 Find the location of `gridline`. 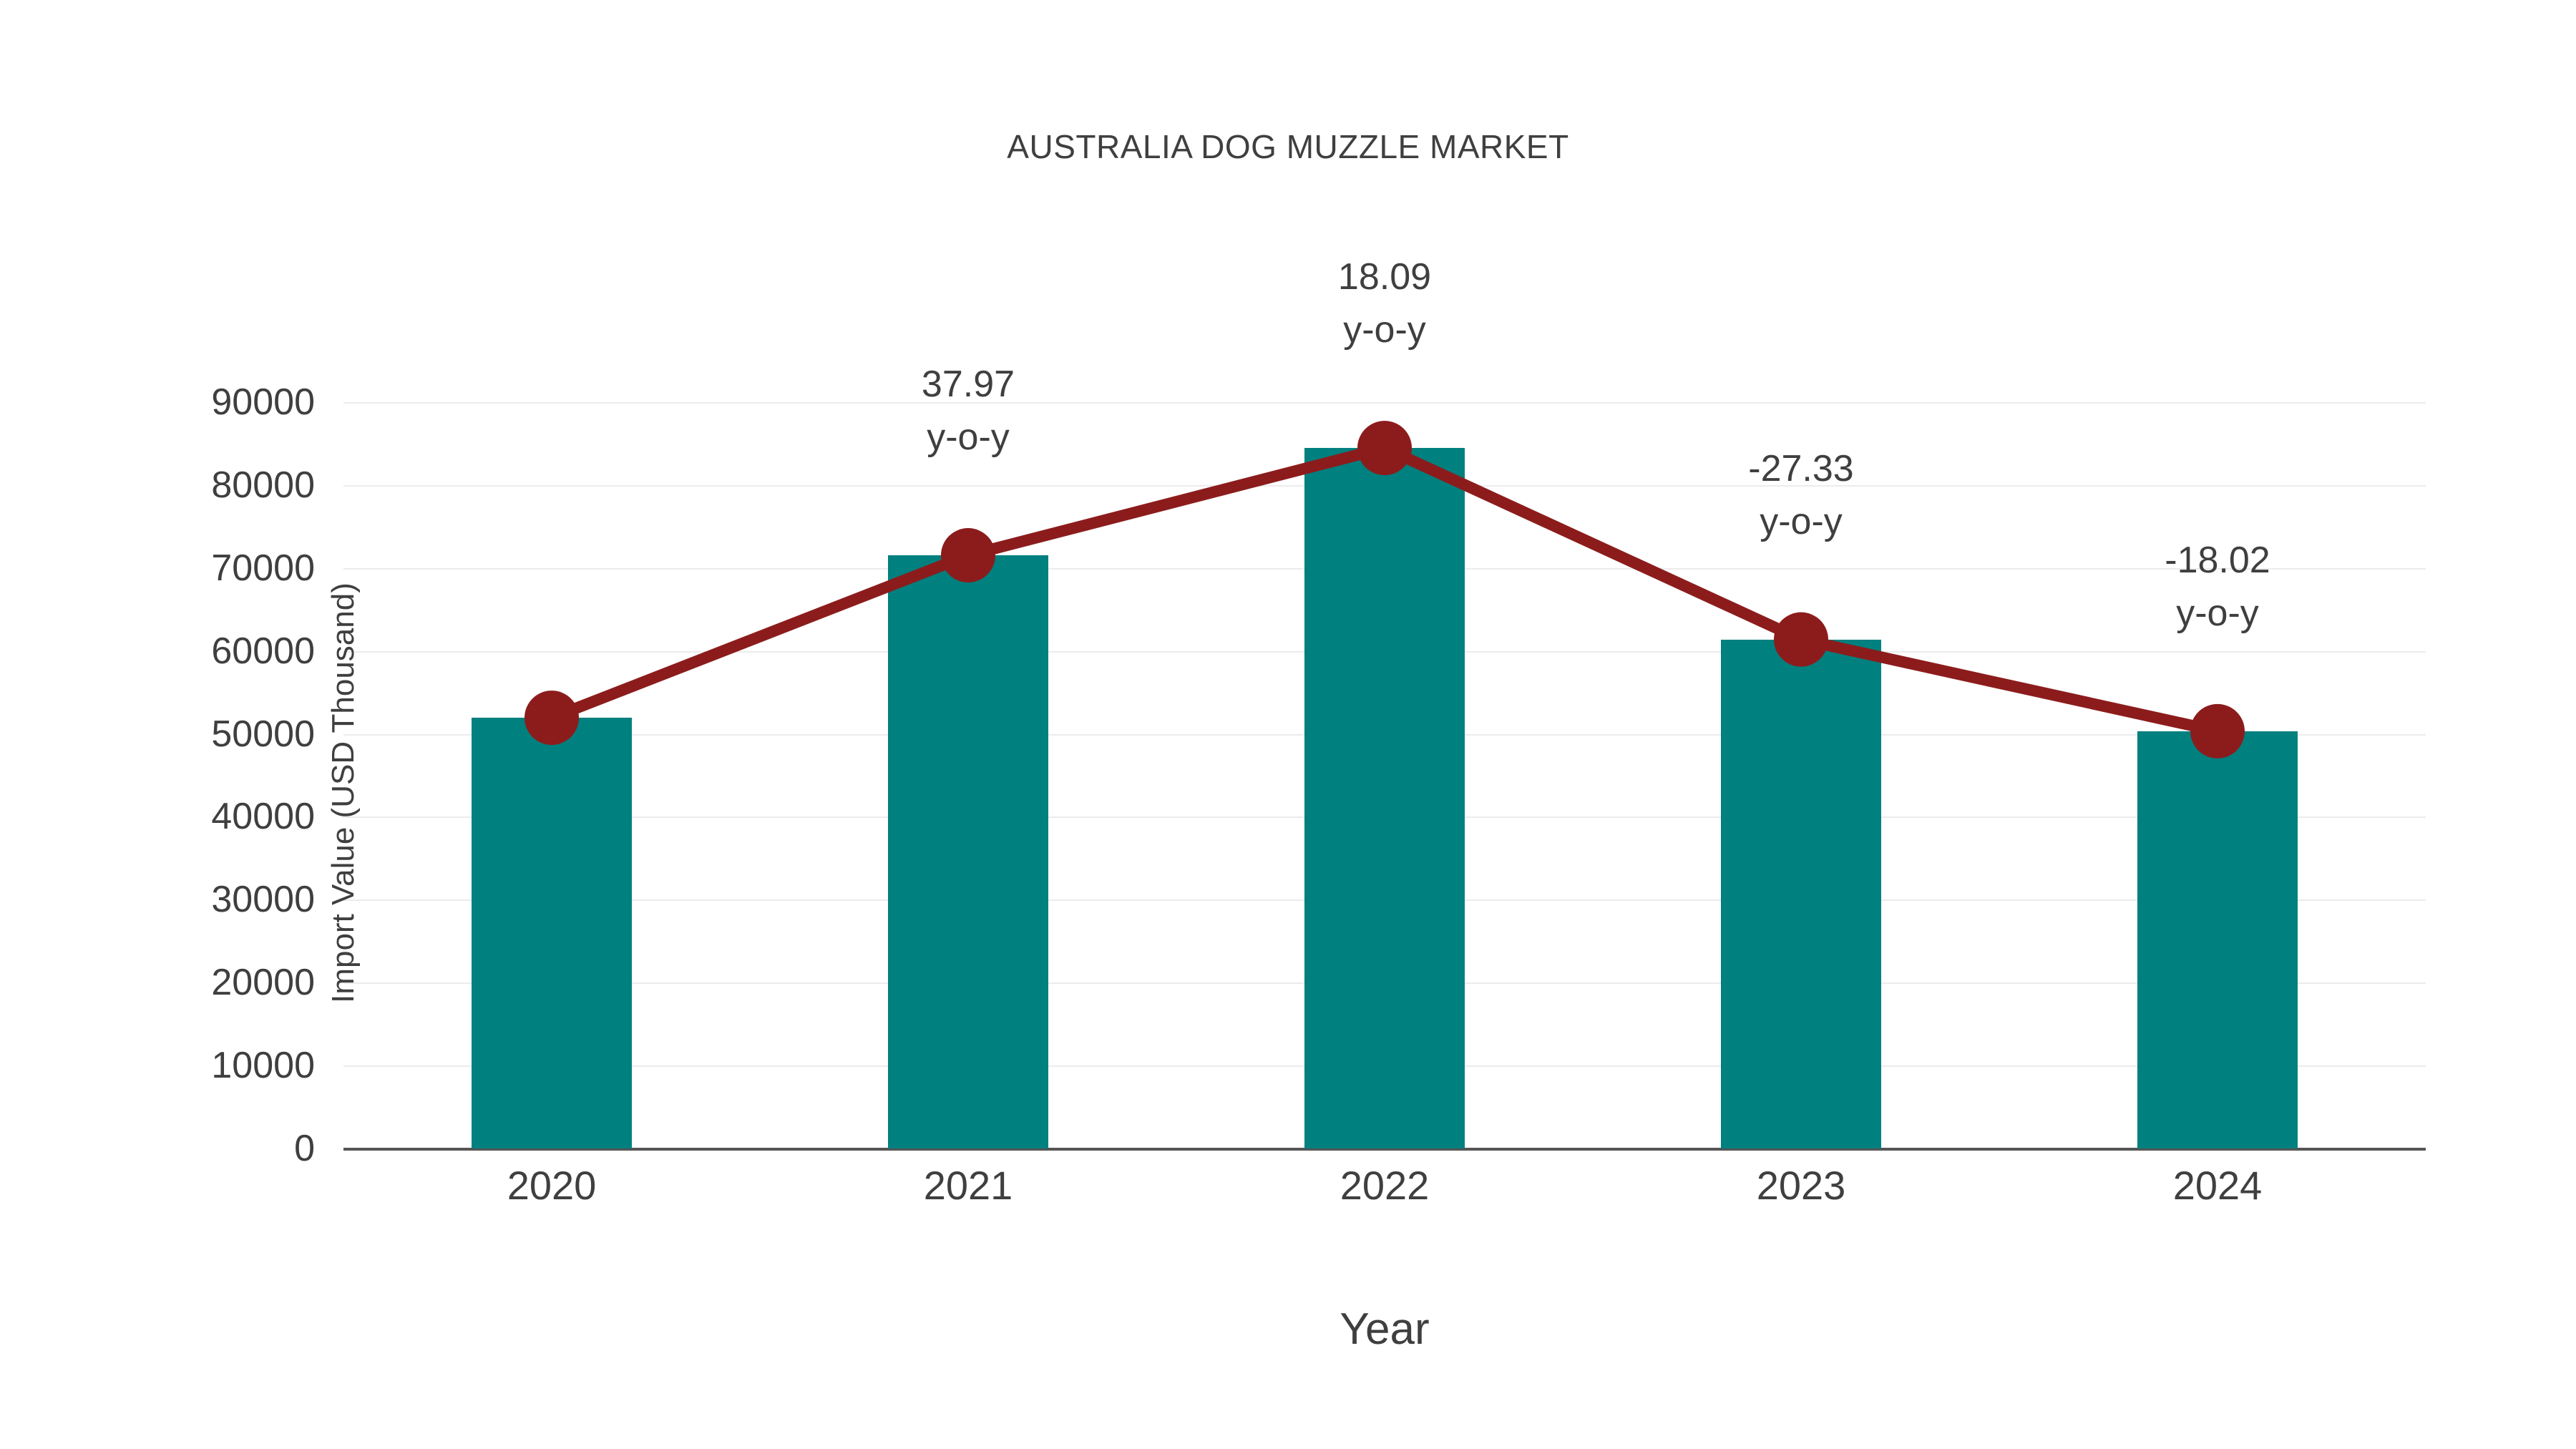

gridline is located at coordinates (1384, 403).